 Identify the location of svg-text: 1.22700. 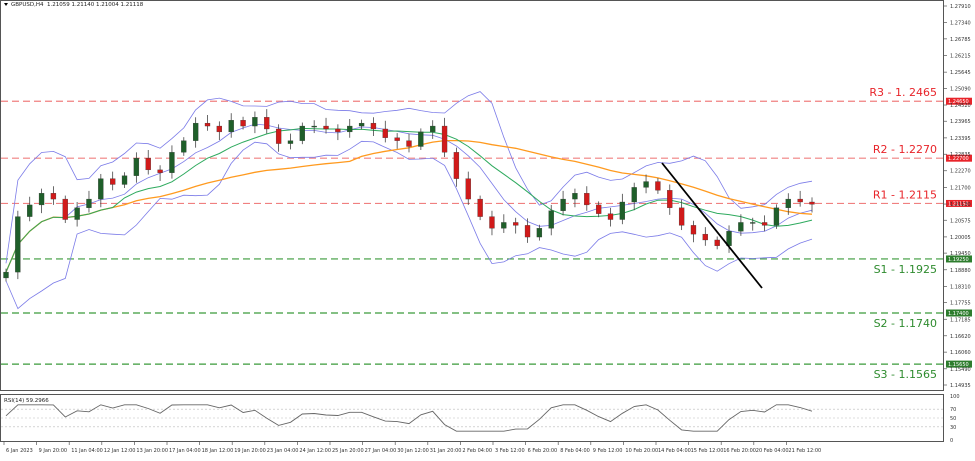
(958, 159).